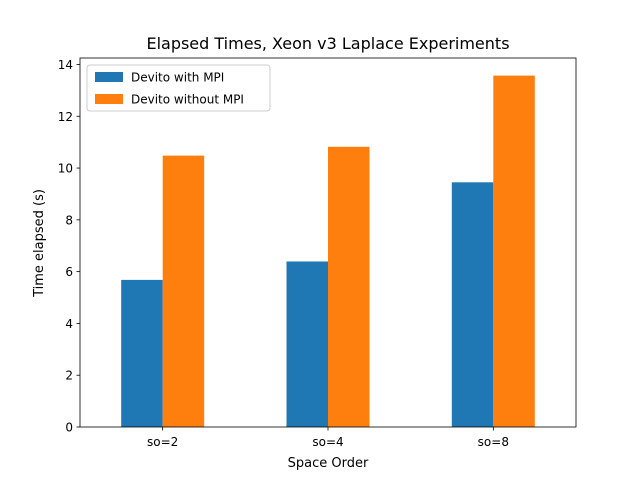 This screenshot has width=640, height=480. Describe the element at coordinates (307, 344) in the screenshot. I see `bar-with-mpi-so4` at that location.